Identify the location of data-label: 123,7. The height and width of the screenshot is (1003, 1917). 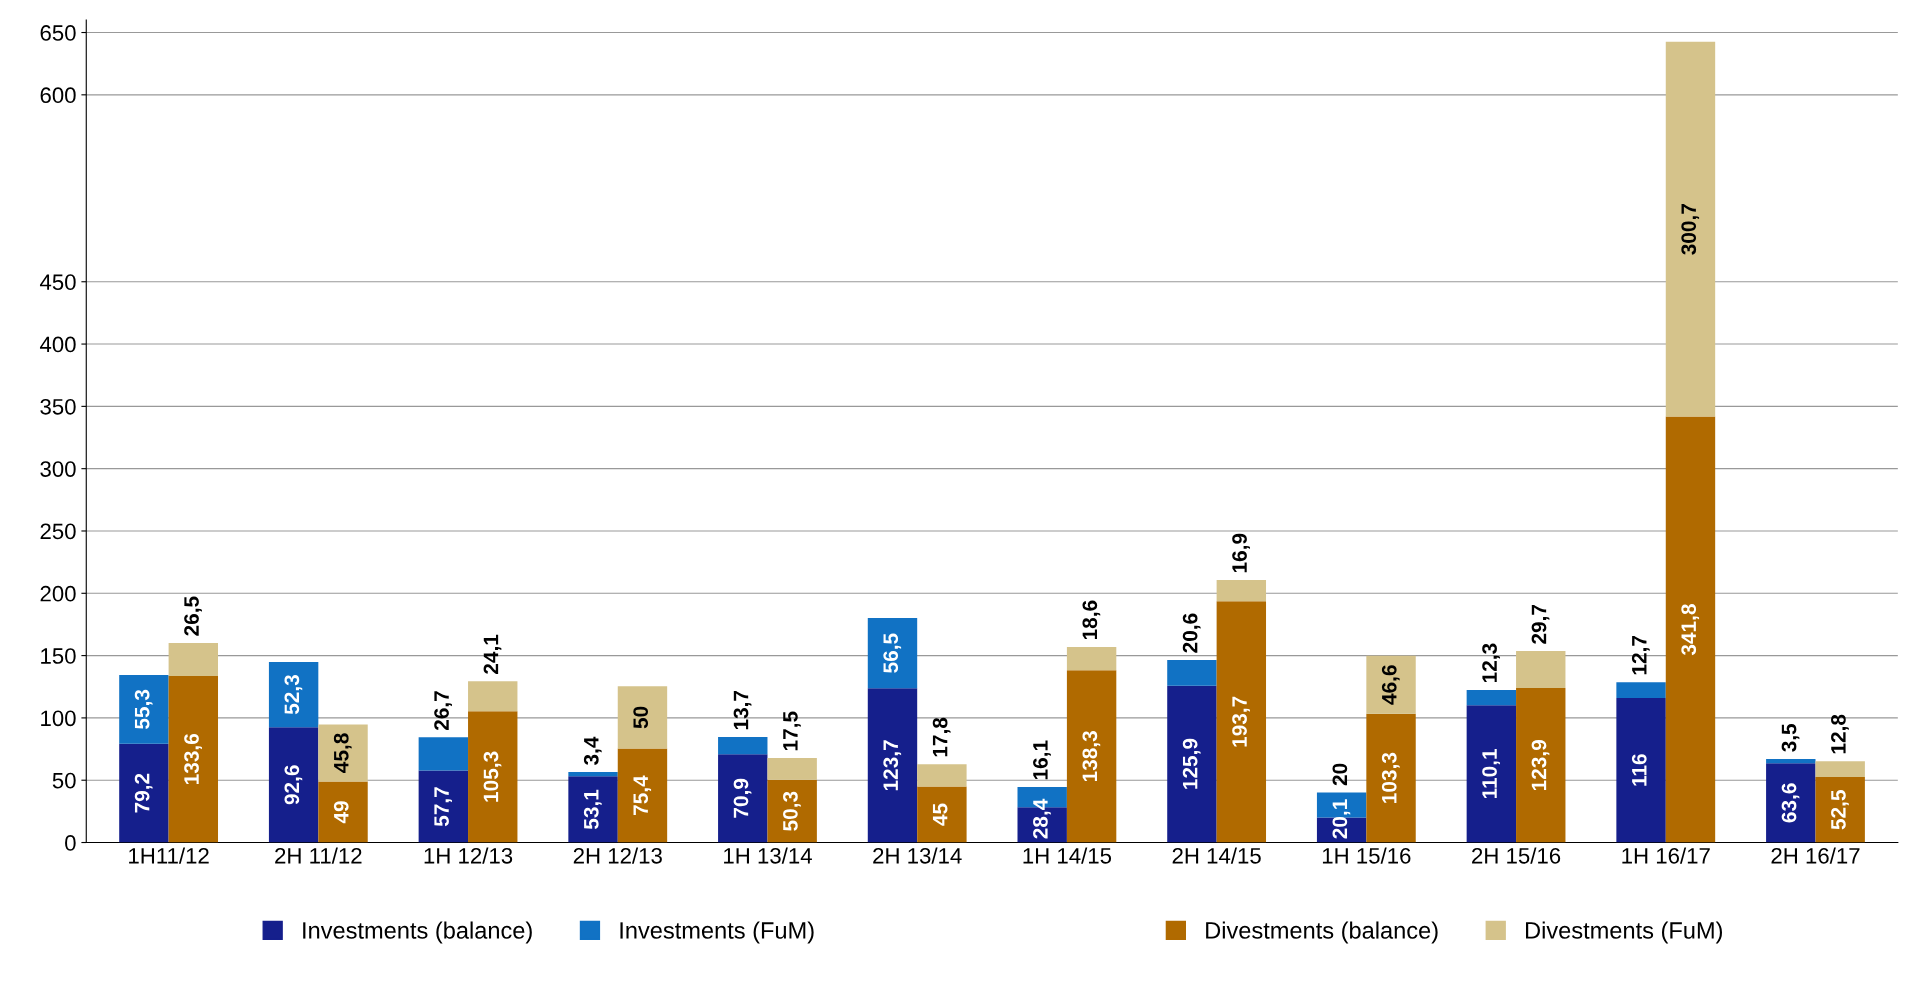
(892, 765).